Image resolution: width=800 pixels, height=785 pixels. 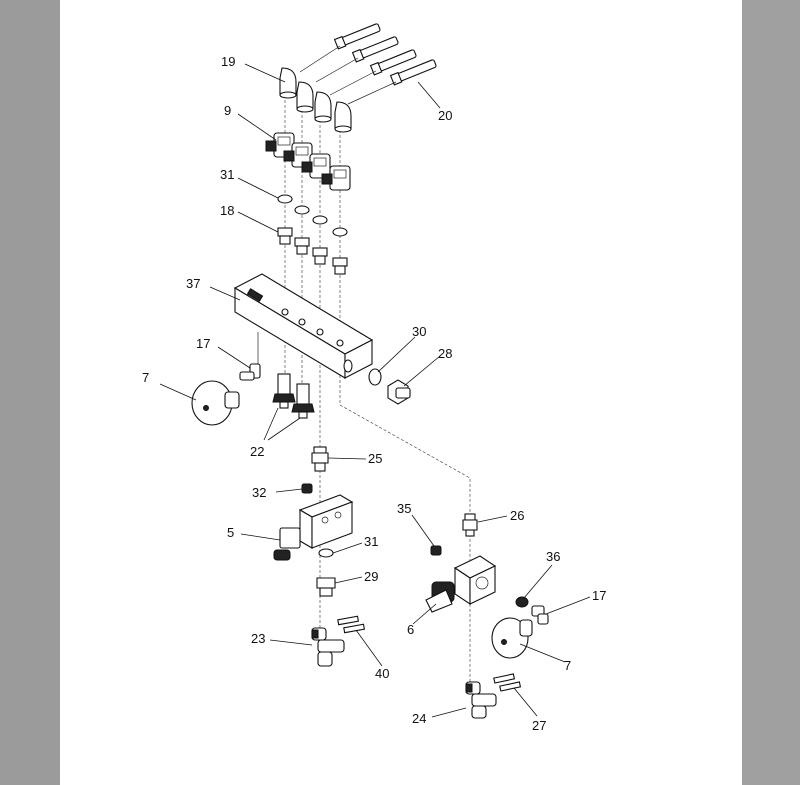 What do you see at coordinates (215, 403) in the screenshot?
I see `pressure-gauge-7-left` at bounding box center [215, 403].